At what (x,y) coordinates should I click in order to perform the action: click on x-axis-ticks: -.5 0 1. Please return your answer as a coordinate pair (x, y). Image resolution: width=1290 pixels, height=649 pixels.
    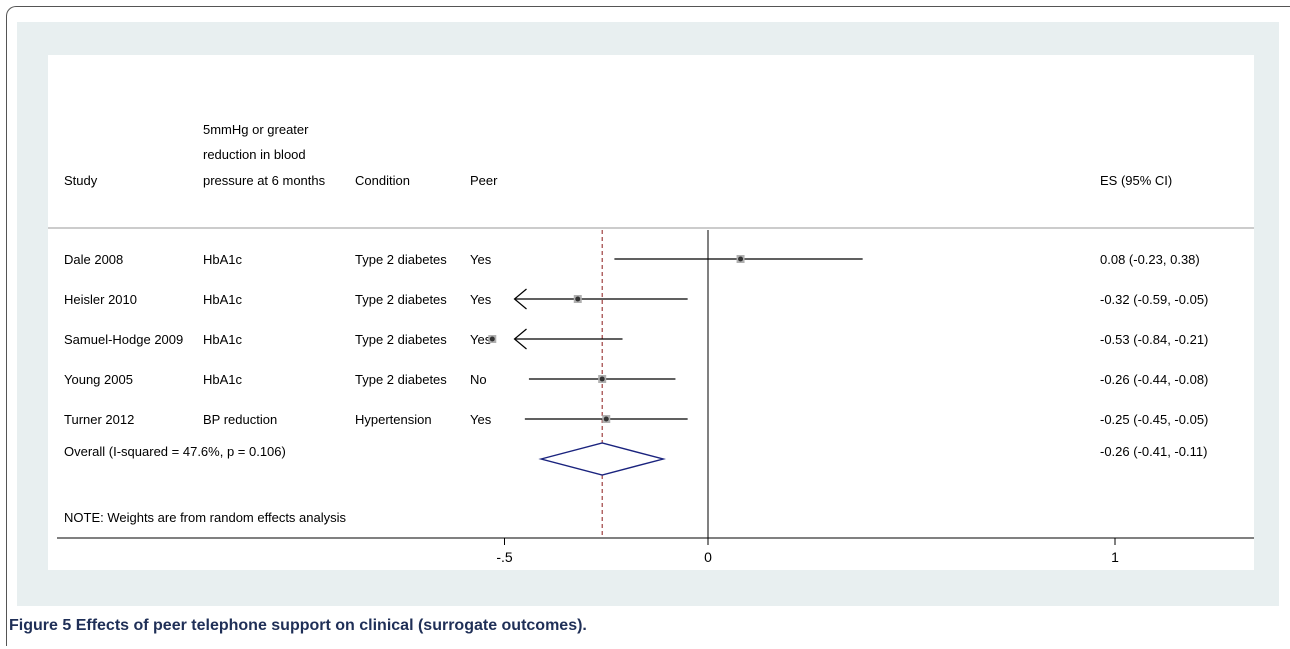
    Looking at the image, I should click on (807, 551).